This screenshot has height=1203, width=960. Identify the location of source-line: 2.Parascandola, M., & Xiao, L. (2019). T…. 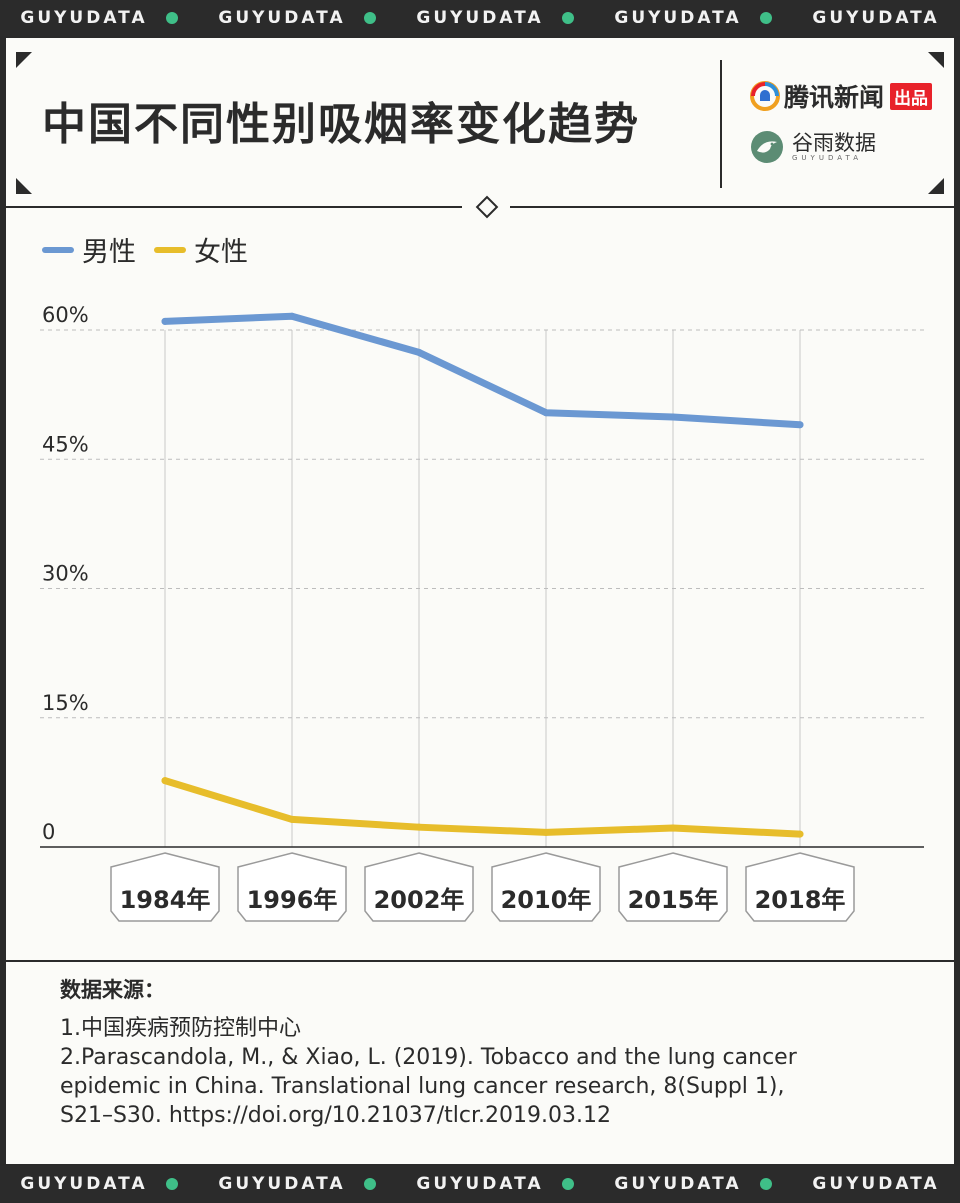
(428, 1057).